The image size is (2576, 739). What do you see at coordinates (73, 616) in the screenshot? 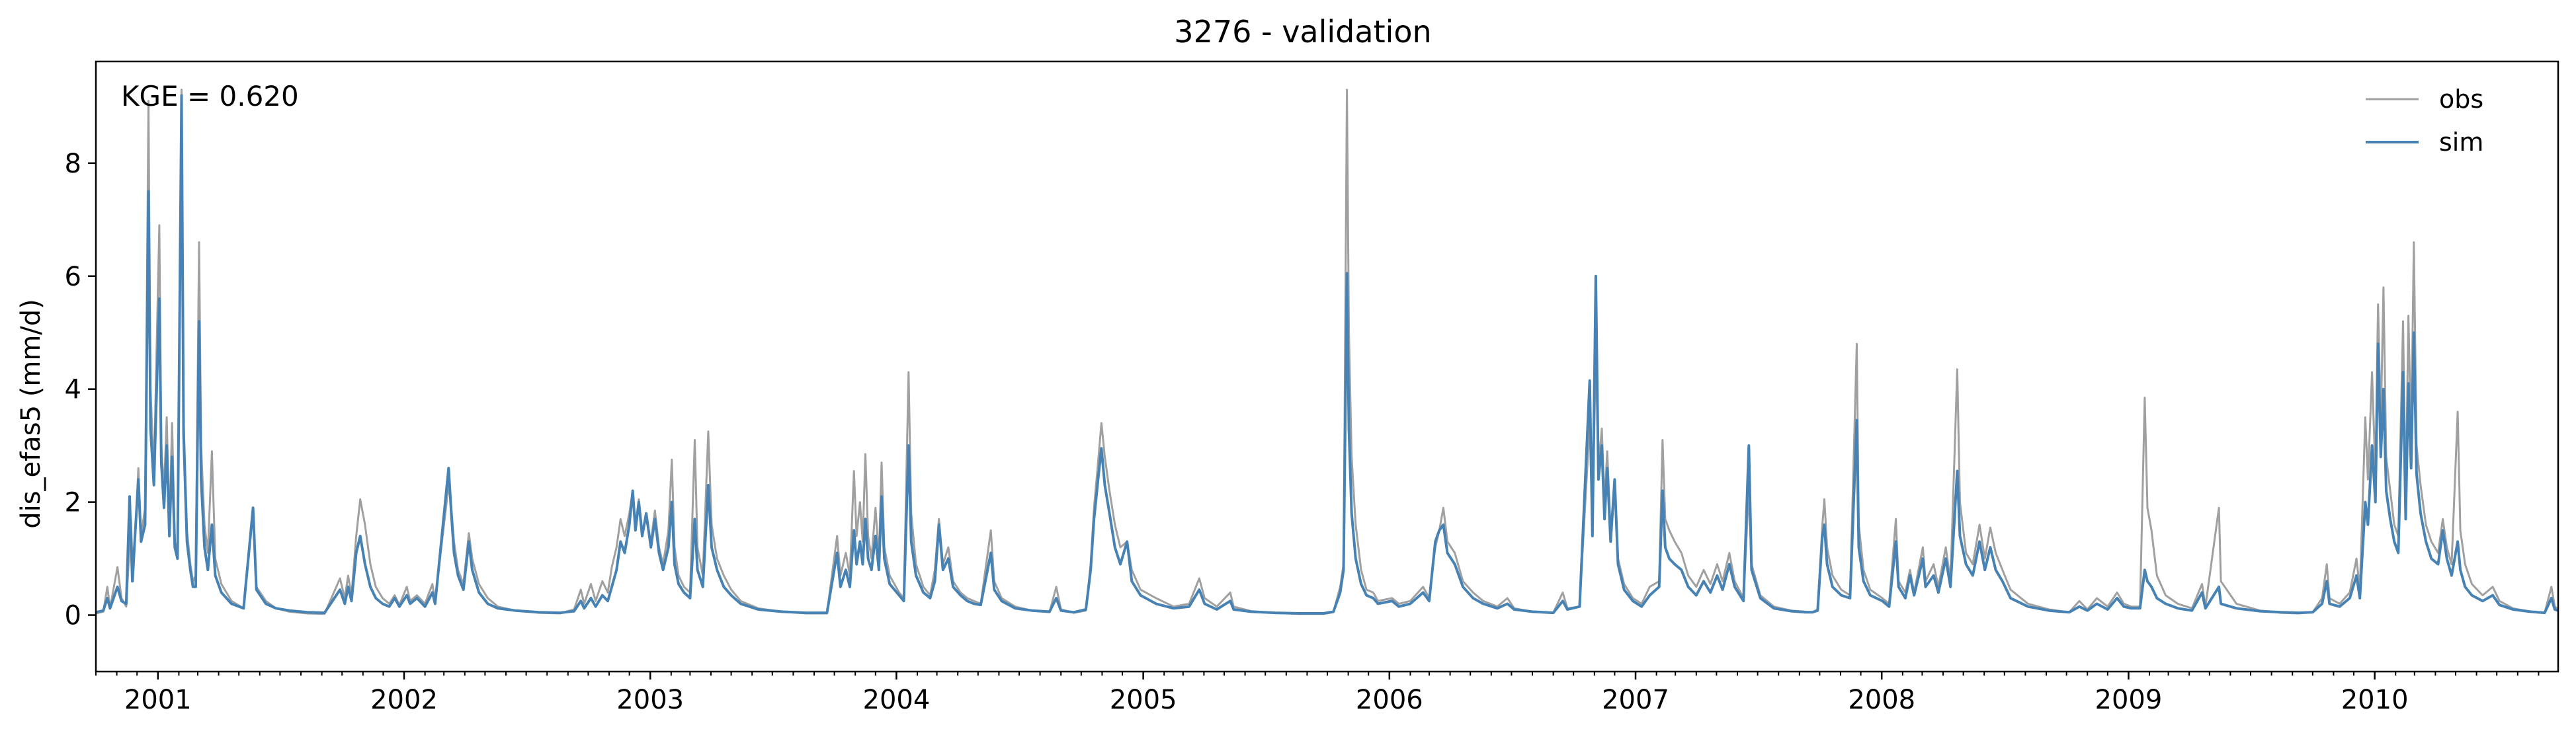
I see `y-tick-label: 0` at bounding box center [73, 616].